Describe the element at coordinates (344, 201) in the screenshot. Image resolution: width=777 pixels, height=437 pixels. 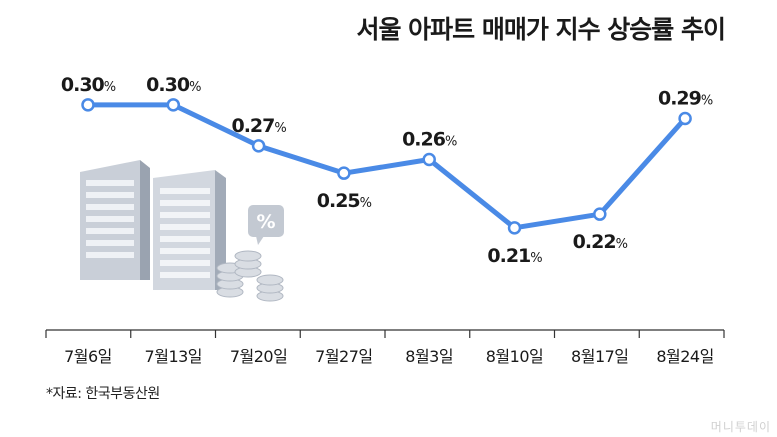
I see `data-label: 0.25%` at that location.